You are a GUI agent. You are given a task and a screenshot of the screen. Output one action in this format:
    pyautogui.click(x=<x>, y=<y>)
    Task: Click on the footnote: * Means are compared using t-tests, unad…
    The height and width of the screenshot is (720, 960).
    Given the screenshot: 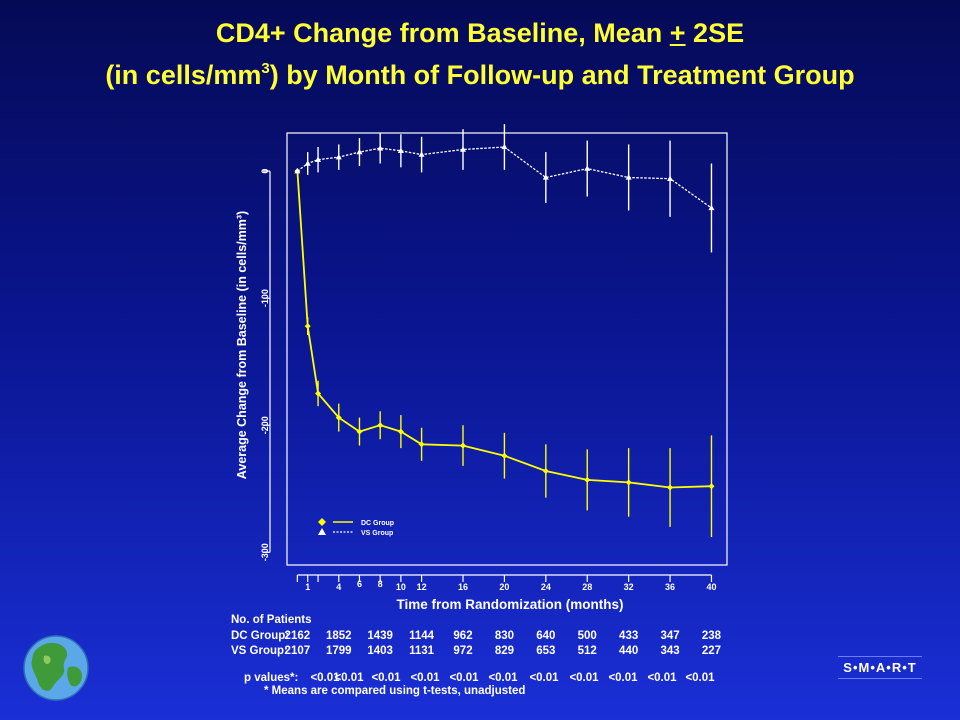 What is the action you would take?
    pyautogui.click(x=395, y=691)
    